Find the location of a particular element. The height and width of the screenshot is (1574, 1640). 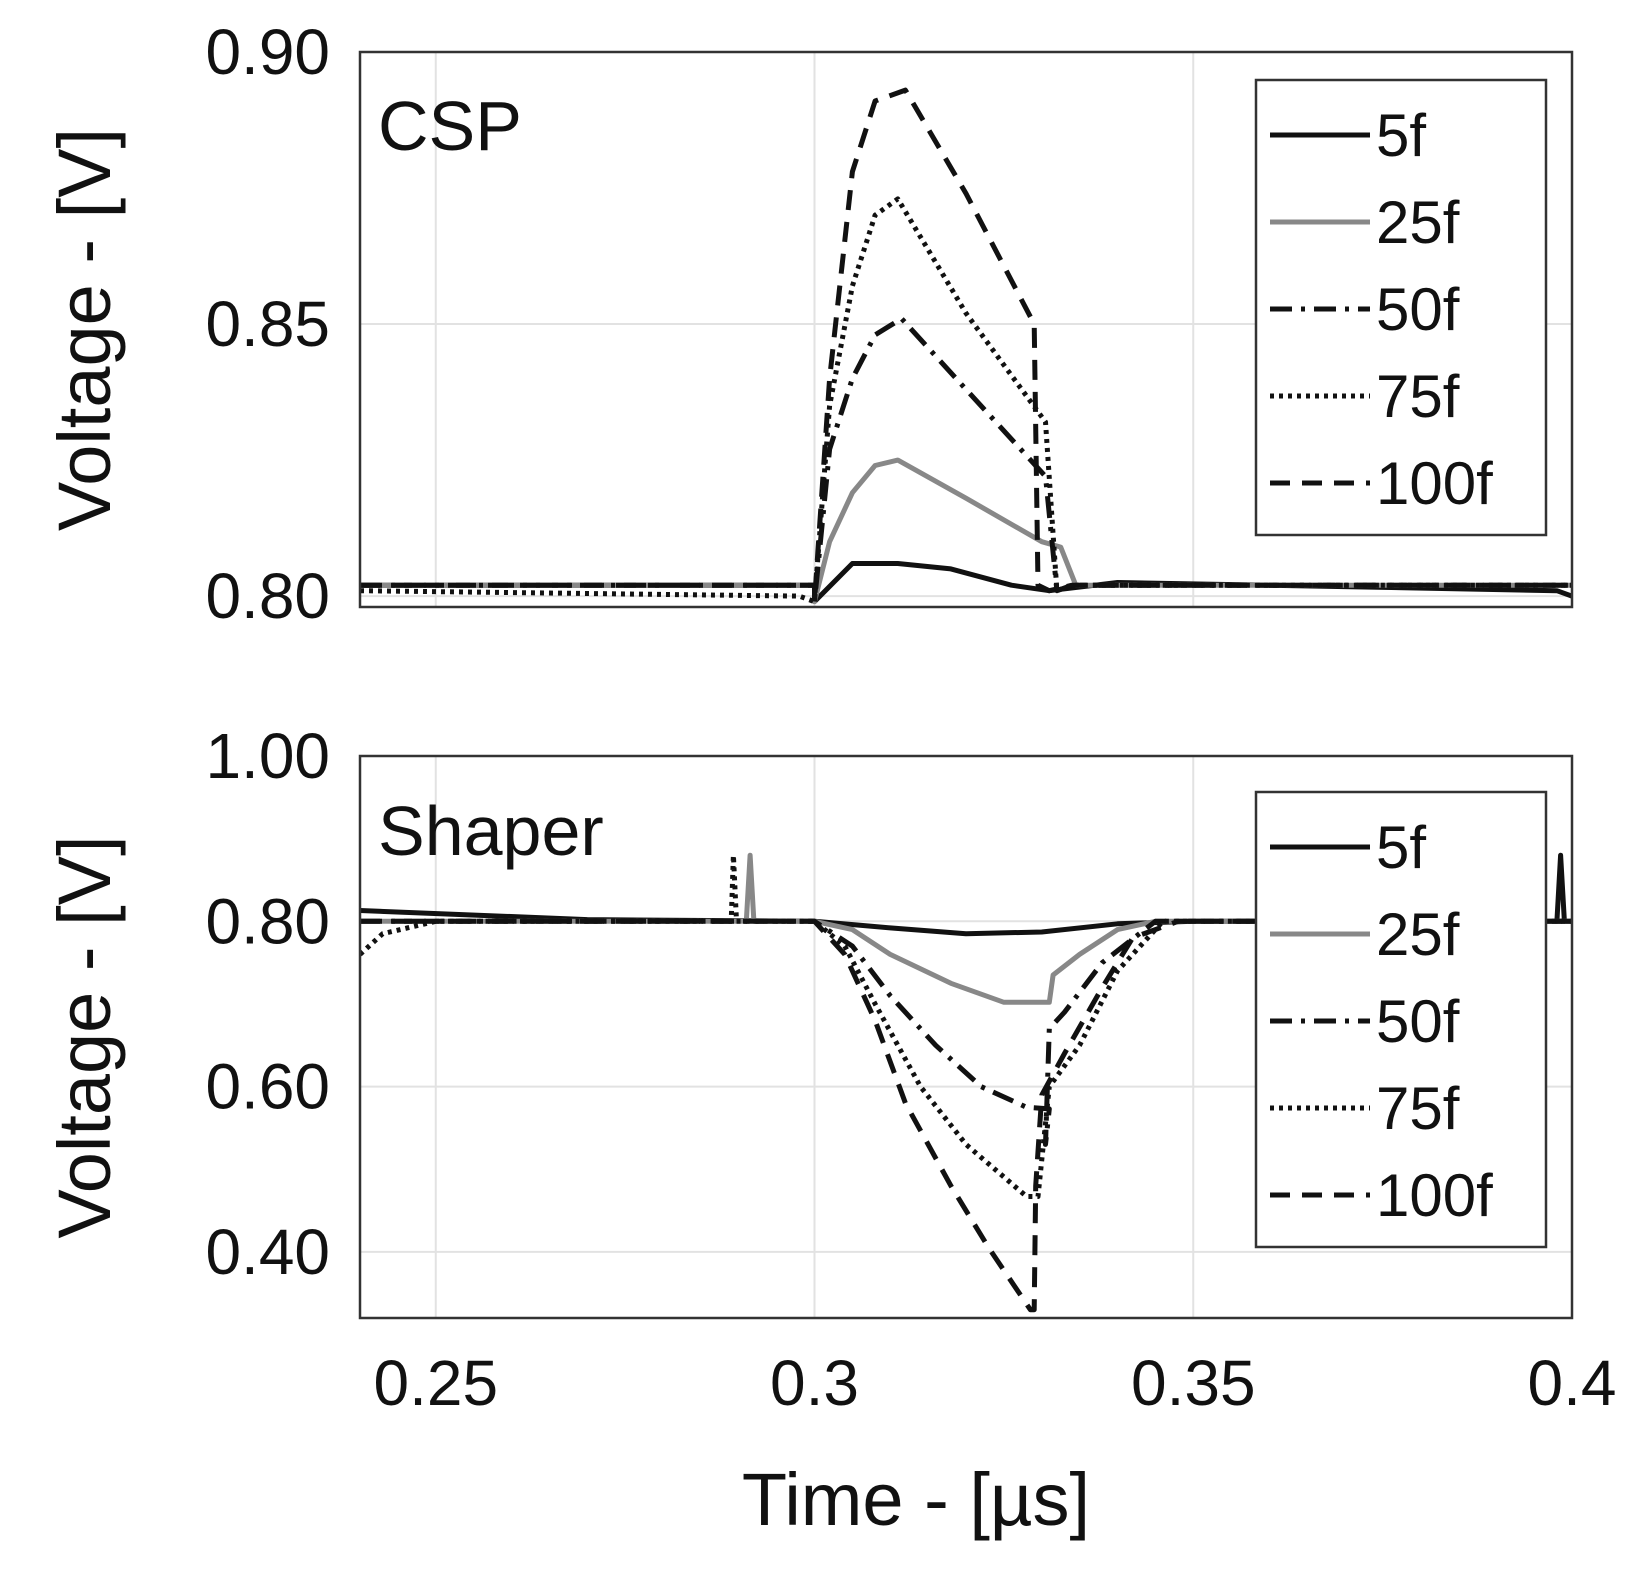

shaper-y-tick-label: 1.00 is located at coordinates (267, 756).